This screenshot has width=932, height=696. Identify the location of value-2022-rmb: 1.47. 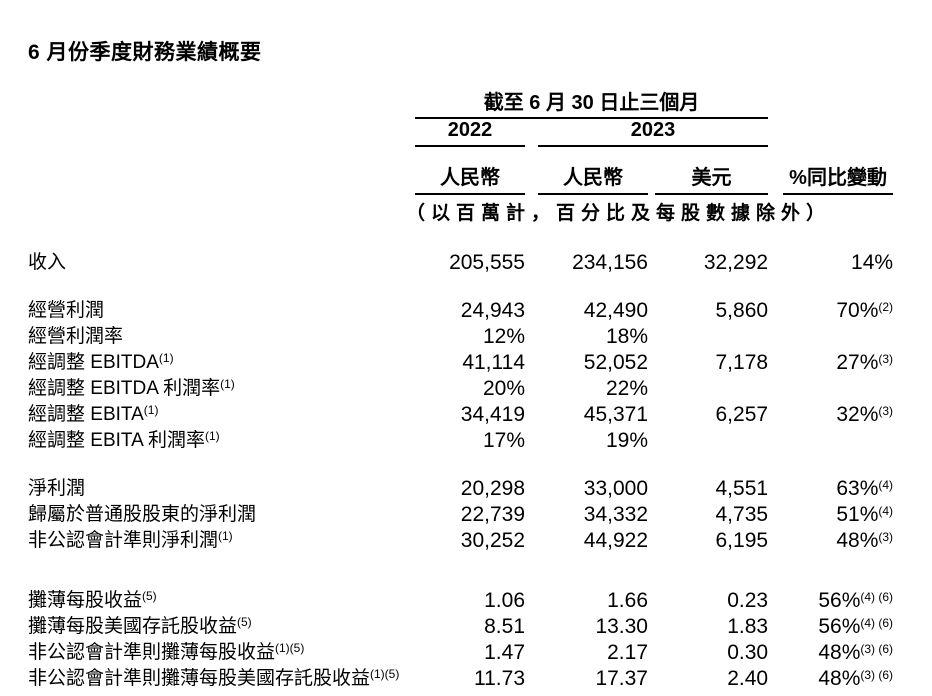
(504, 652).